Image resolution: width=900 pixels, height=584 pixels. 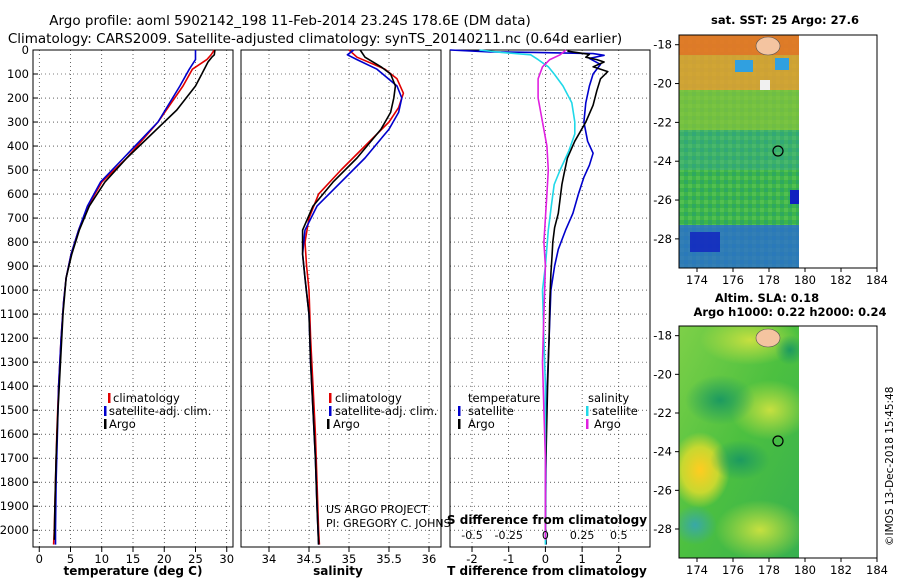 What do you see at coordinates (618, 559) in the screenshot?
I see `x-tick-label: 2` at bounding box center [618, 559].